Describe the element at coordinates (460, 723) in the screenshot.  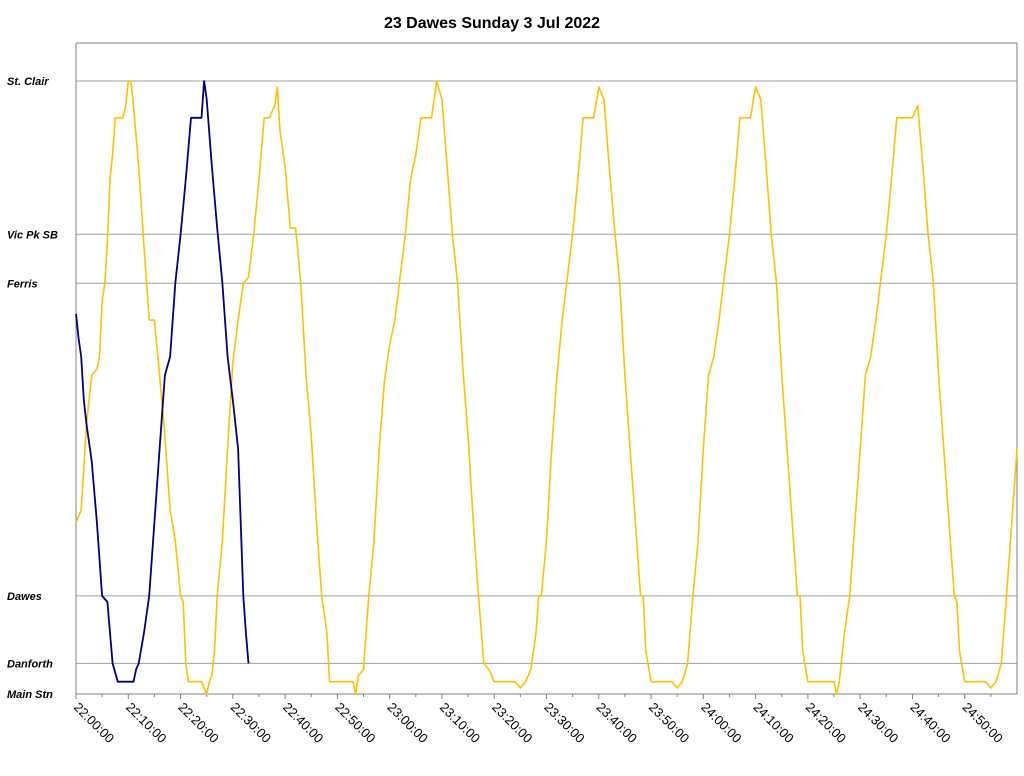
I see `x-tick-label: 23:10:00` at that location.